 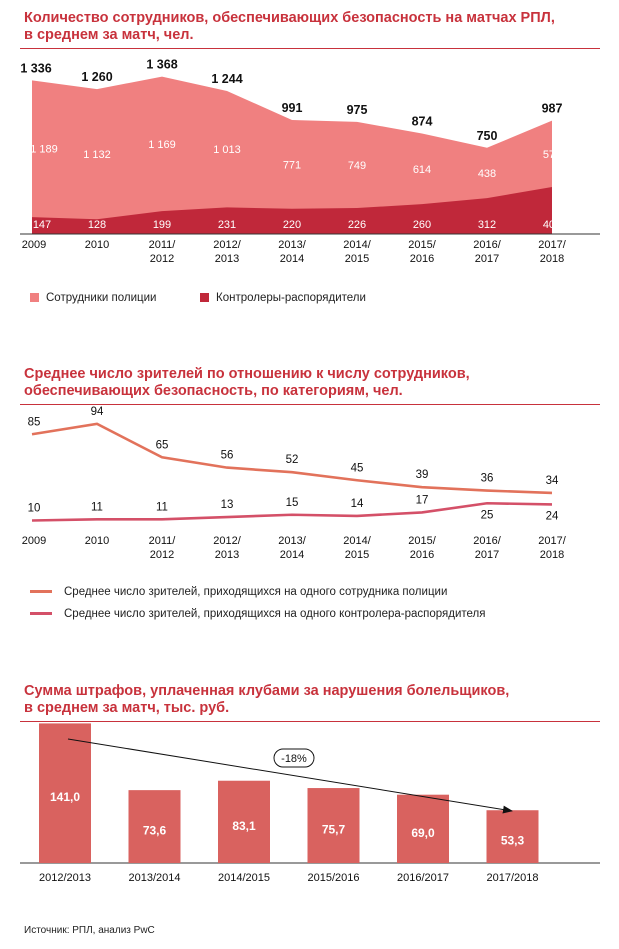 What do you see at coordinates (422, 475) in the screenshot?
I see `police-ratio-label: 39` at bounding box center [422, 475].